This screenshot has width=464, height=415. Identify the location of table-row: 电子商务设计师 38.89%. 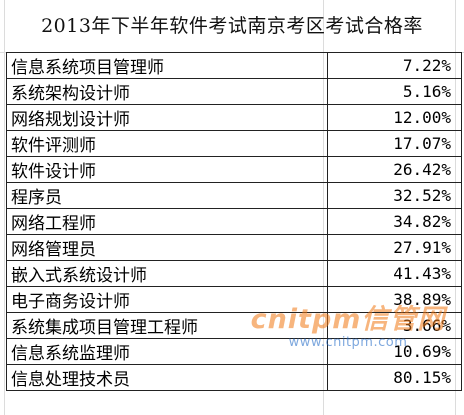
(234, 299).